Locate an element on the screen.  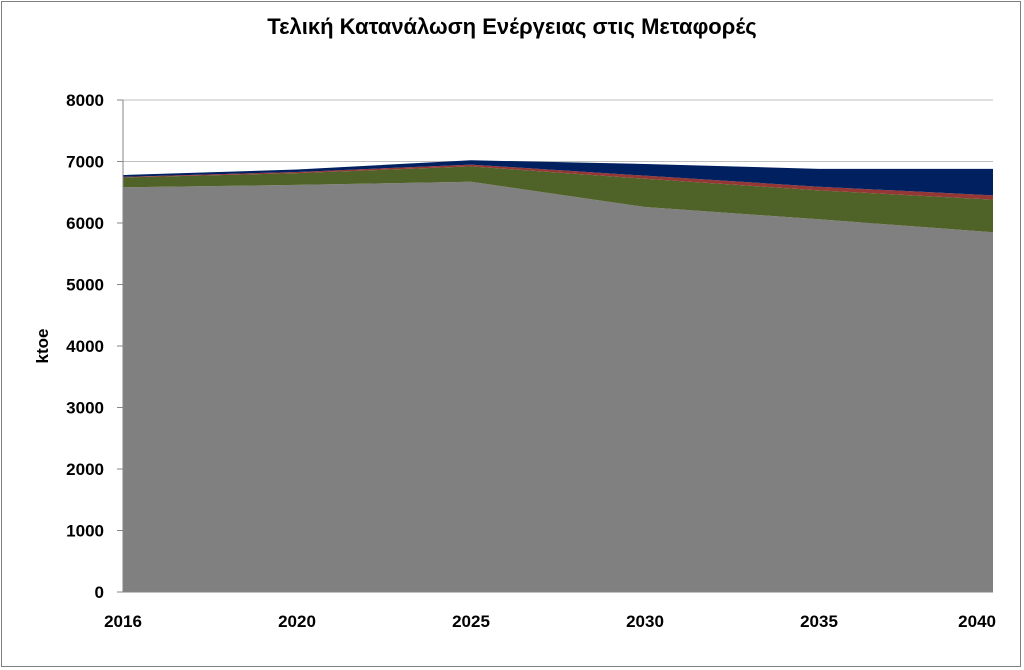
y-tick-label: 2000 is located at coordinates (85, 469).